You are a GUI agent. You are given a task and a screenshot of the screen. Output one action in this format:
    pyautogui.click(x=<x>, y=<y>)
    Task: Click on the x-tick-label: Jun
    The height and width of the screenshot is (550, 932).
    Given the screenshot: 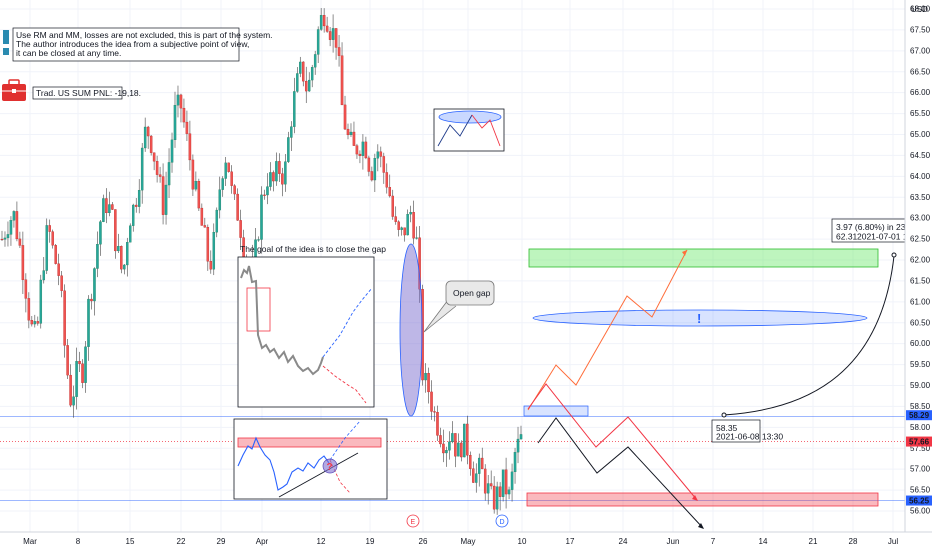 What is the action you would take?
    pyautogui.click(x=673, y=541)
    